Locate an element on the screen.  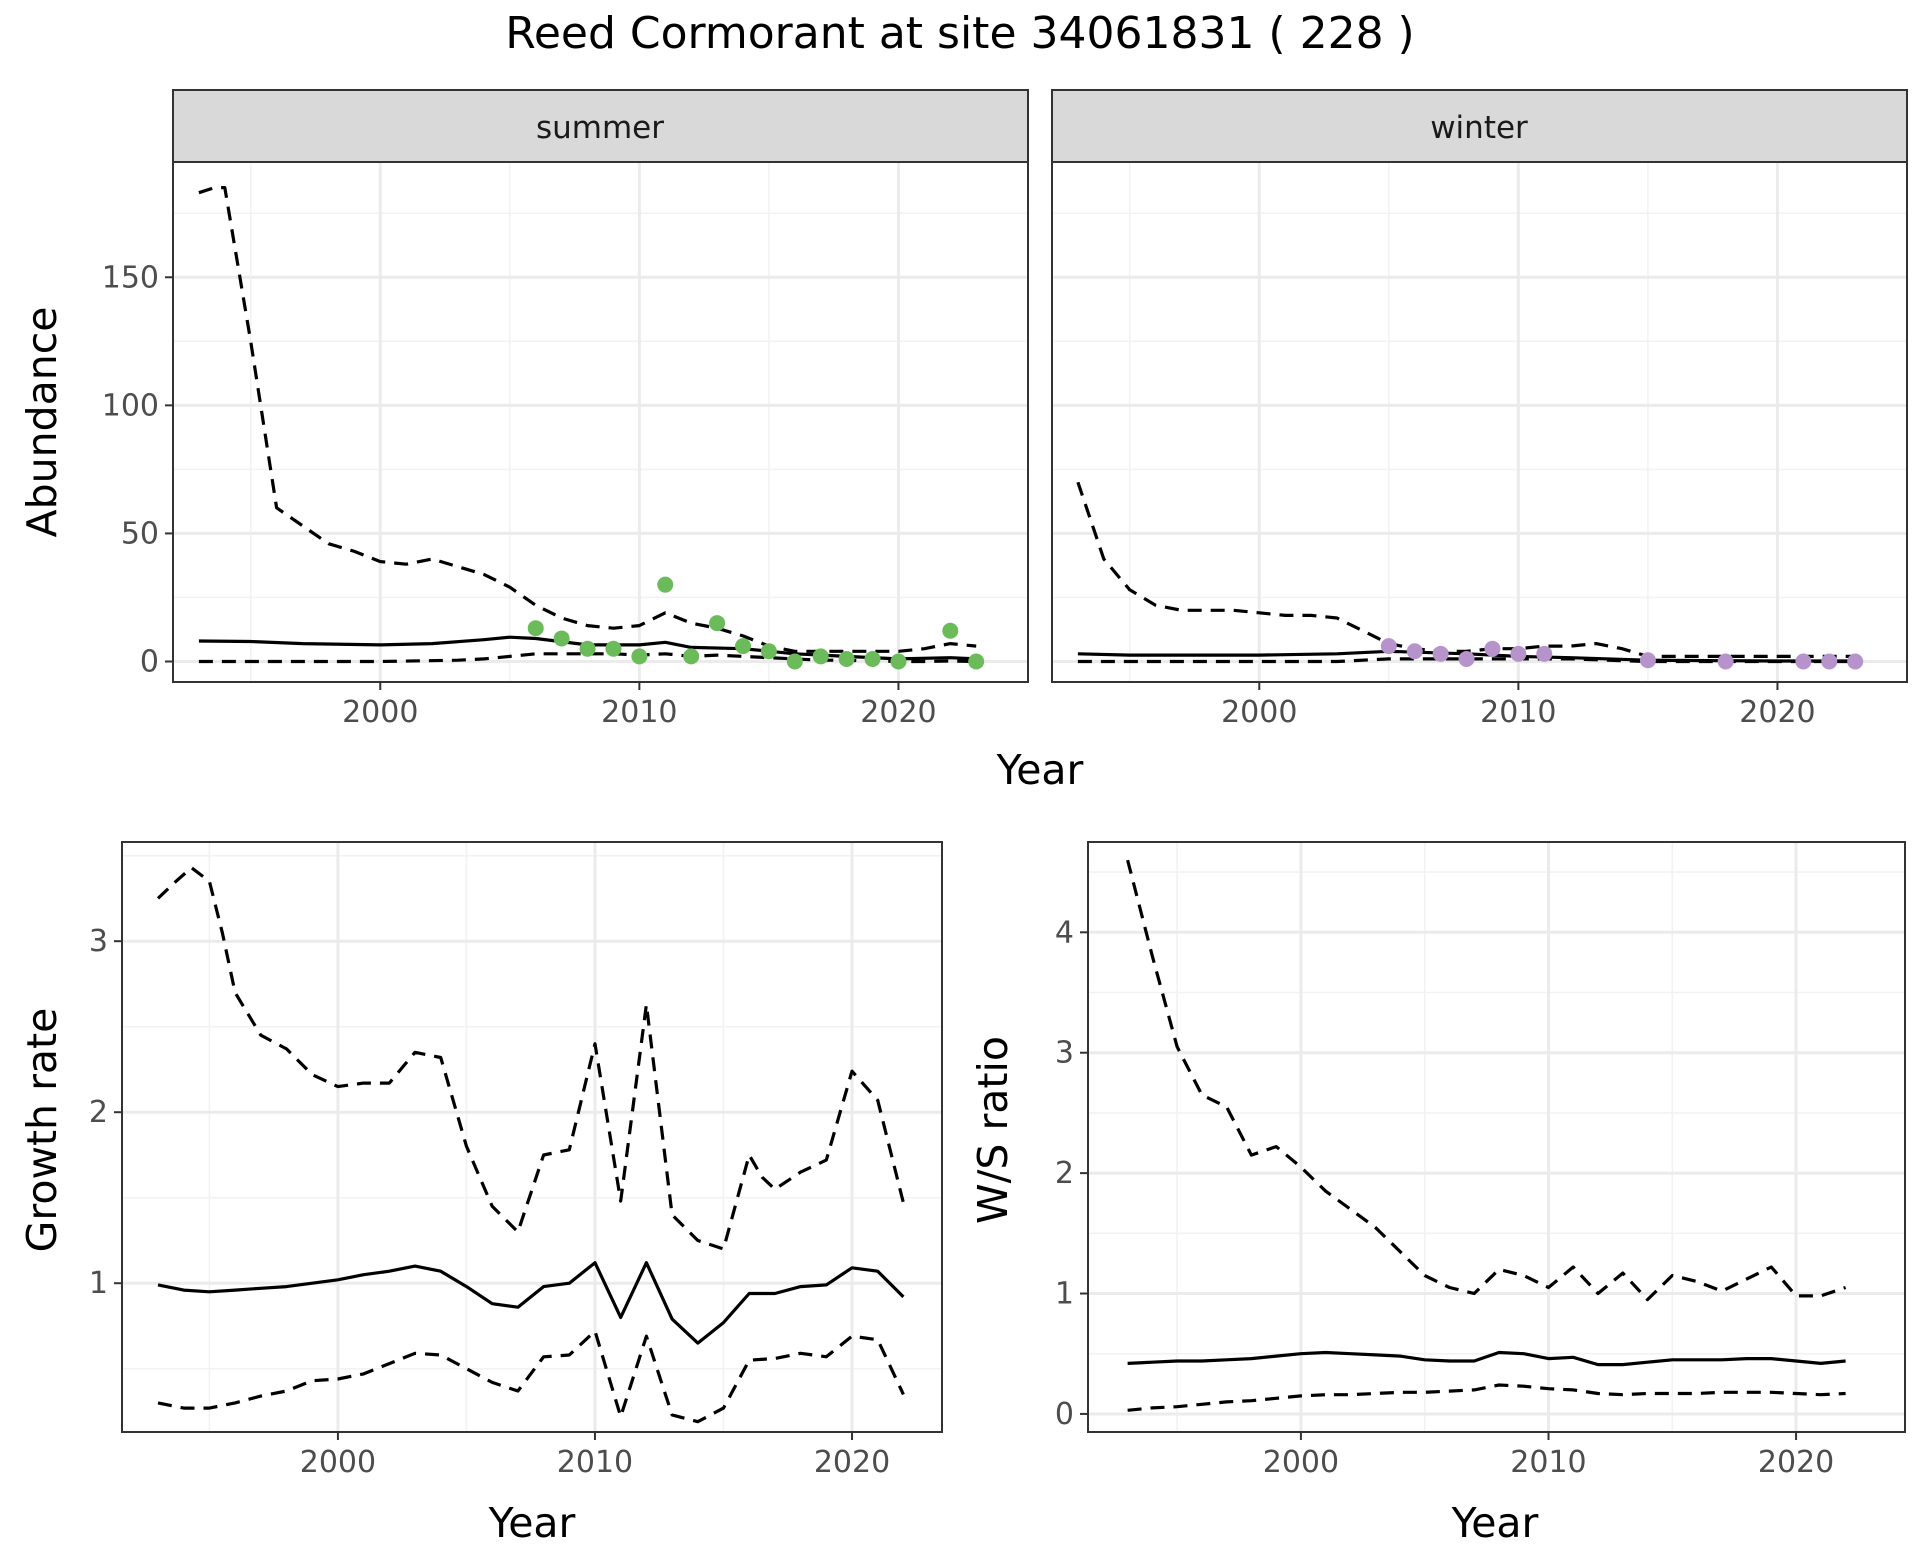
summer-panel-border is located at coordinates (600, 422).